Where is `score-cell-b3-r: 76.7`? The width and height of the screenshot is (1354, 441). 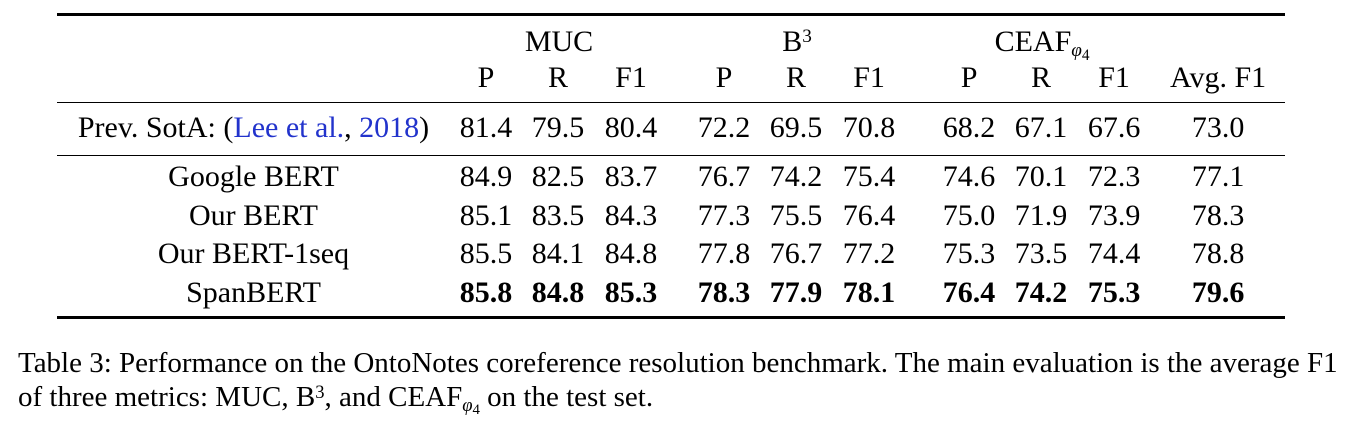
score-cell-b3-r: 76.7 is located at coordinates (796, 253).